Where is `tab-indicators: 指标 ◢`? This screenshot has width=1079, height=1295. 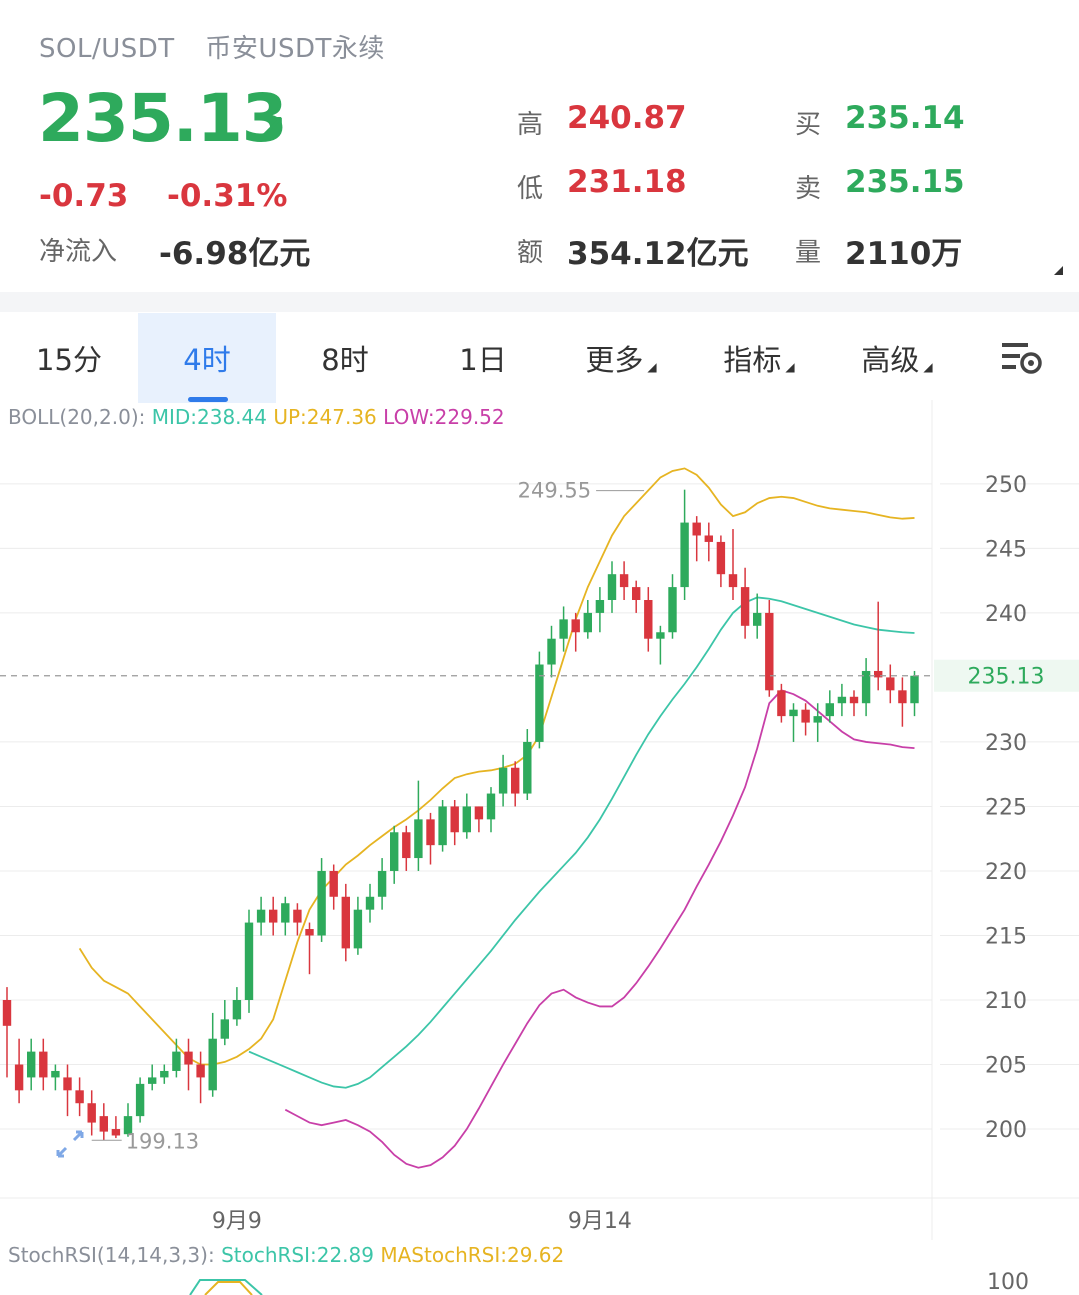 tab-indicators: 指标 ◢ is located at coordinates (759, 360).